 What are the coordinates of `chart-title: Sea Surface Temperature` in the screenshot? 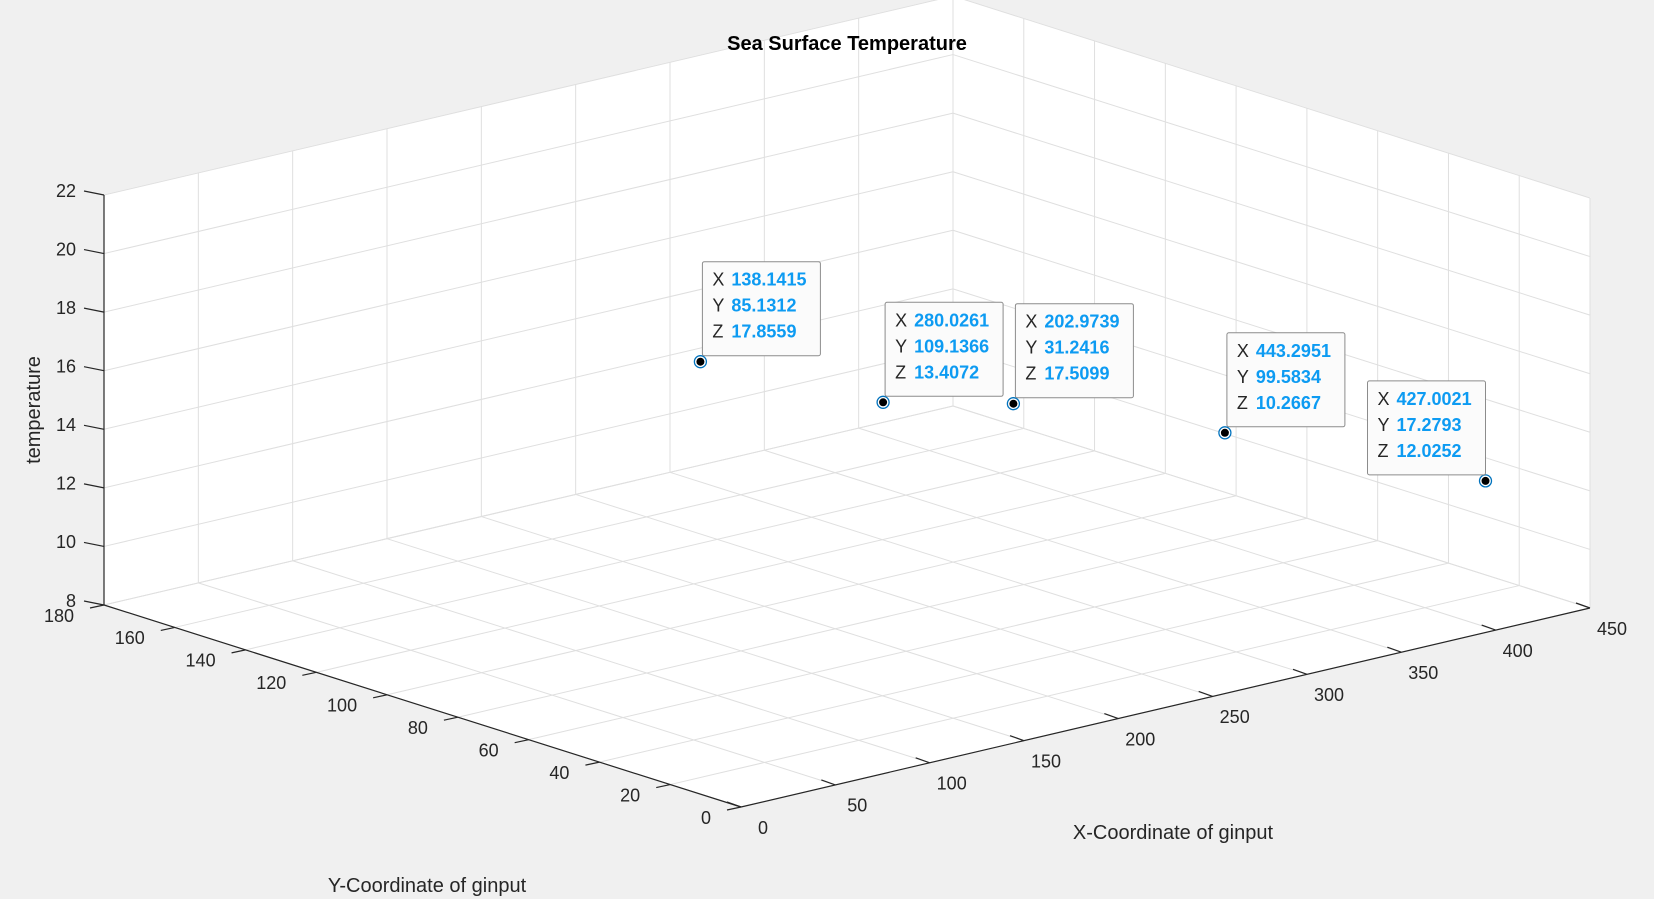 It's located at (847, 44).